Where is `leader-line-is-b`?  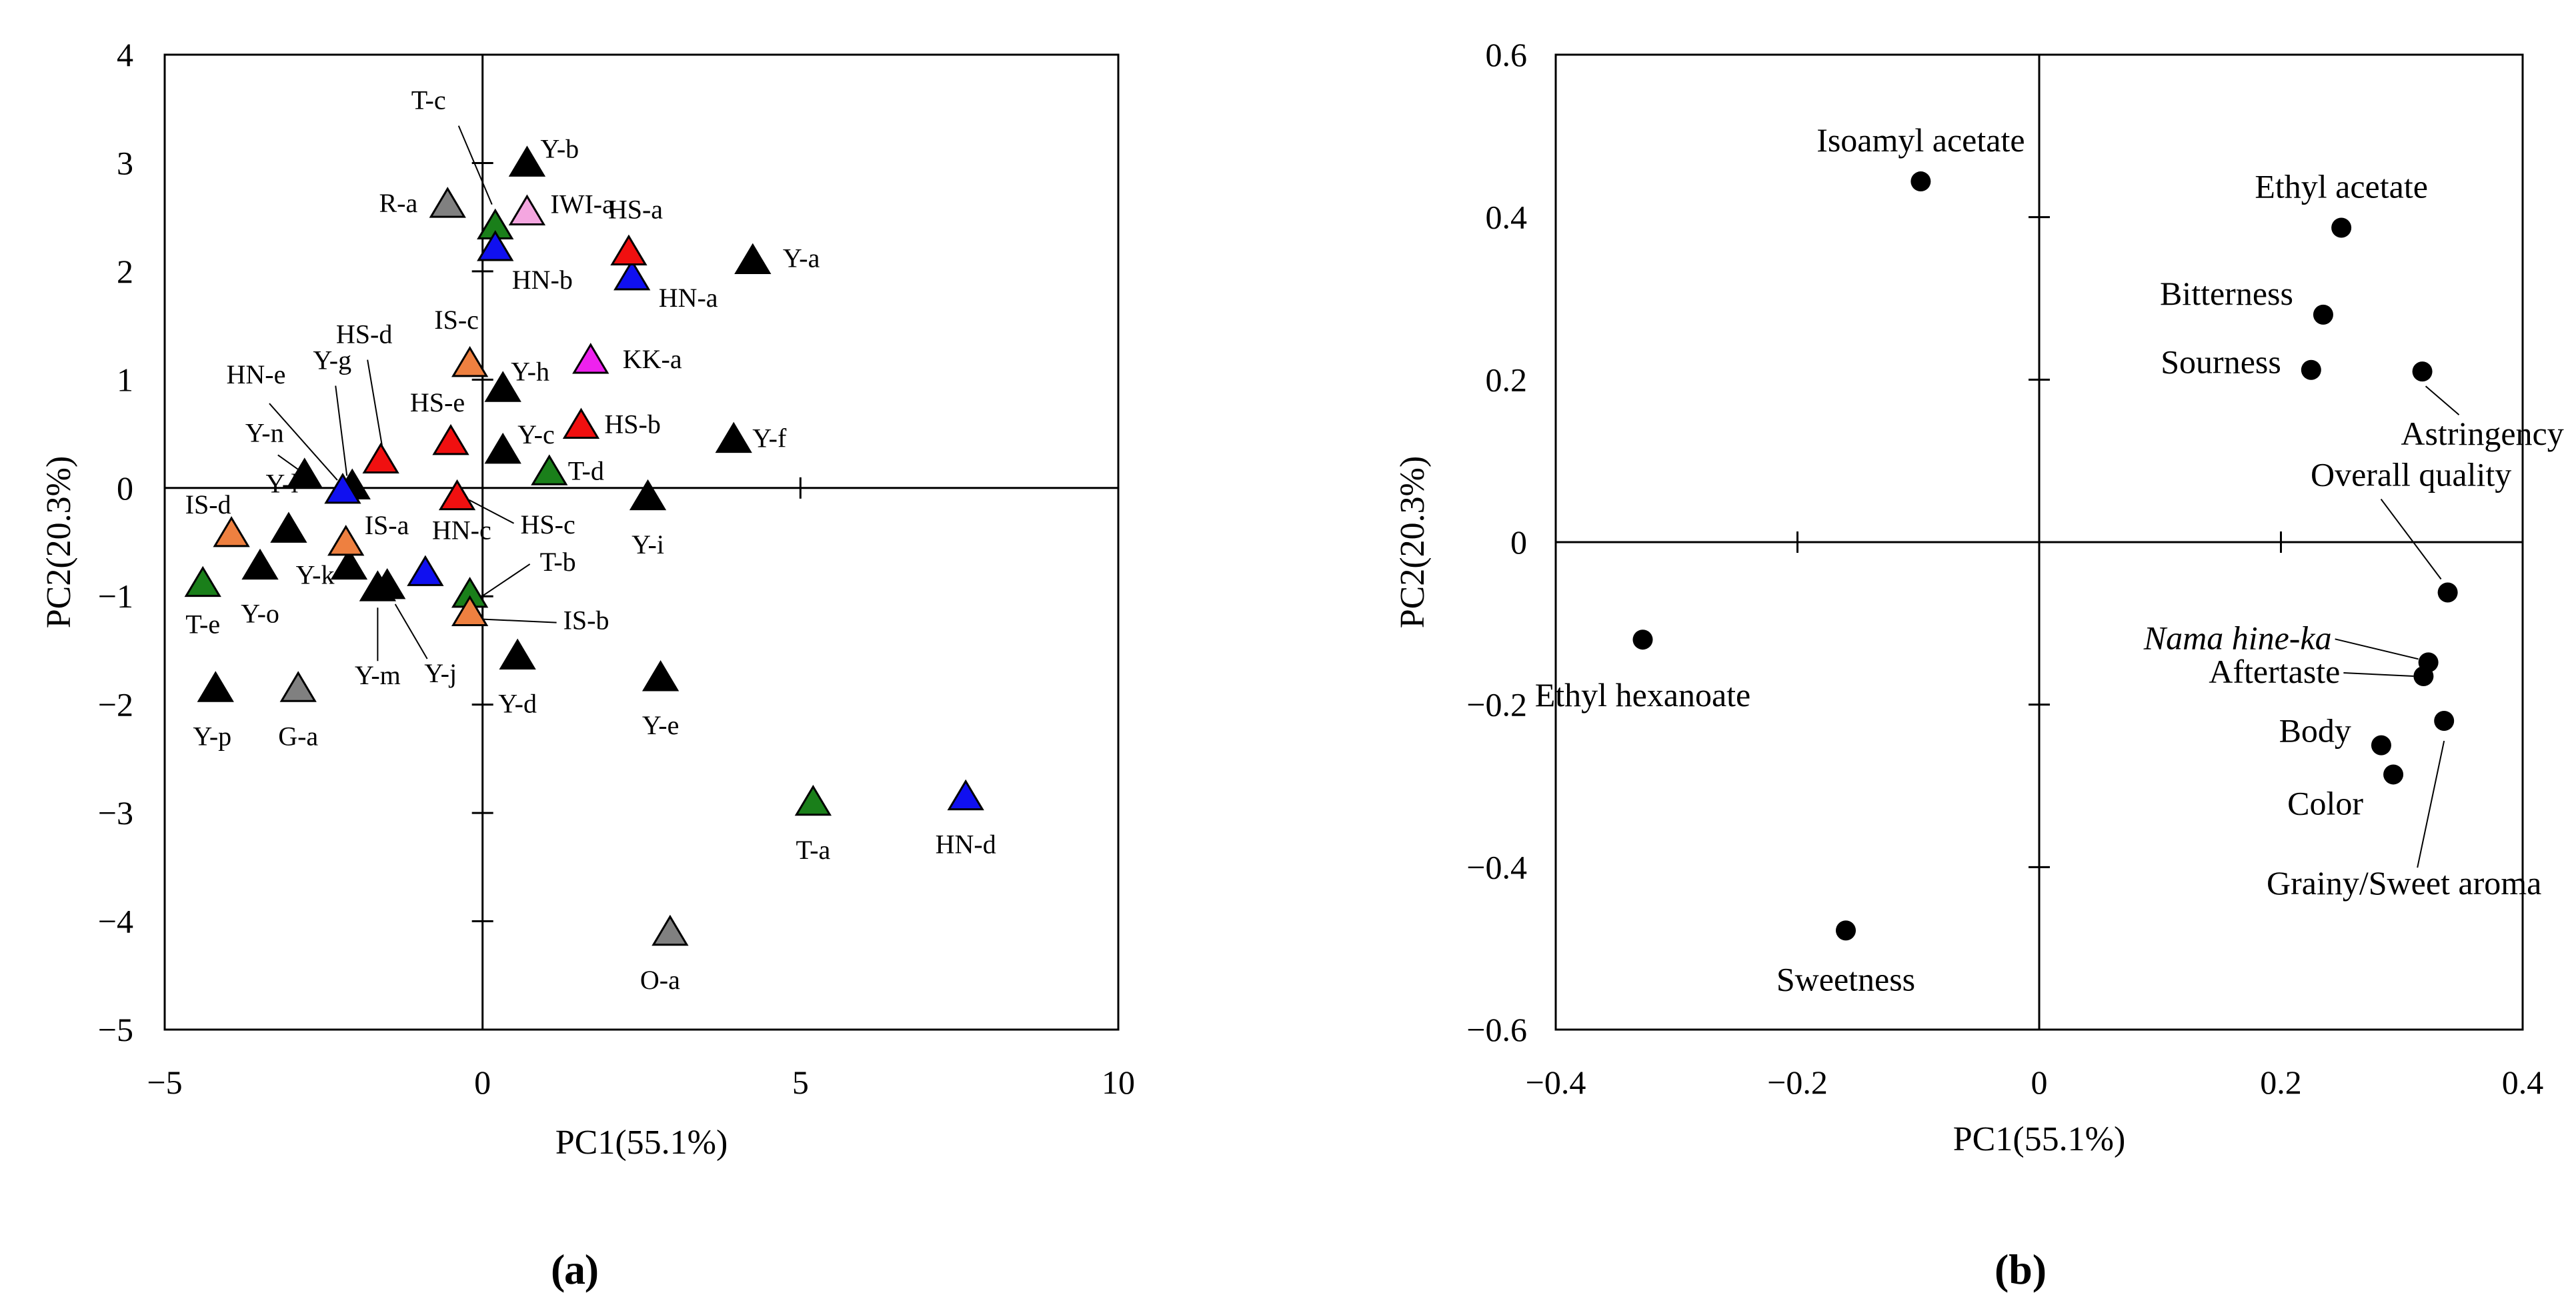 leader-line-is-b is located at coordinates (520, 620).